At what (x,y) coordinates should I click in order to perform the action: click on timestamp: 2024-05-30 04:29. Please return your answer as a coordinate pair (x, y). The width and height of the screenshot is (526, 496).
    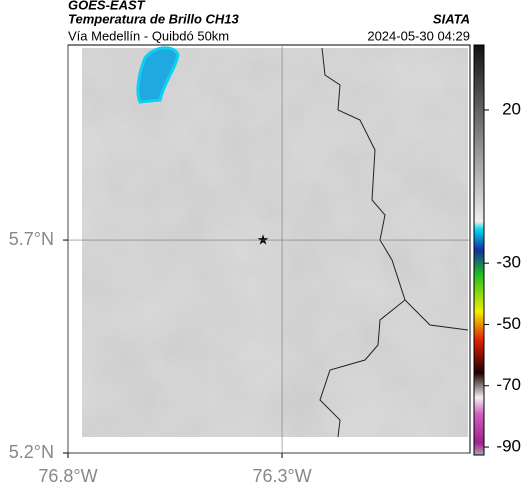
    Looking at the image, I should click on (418, 35).